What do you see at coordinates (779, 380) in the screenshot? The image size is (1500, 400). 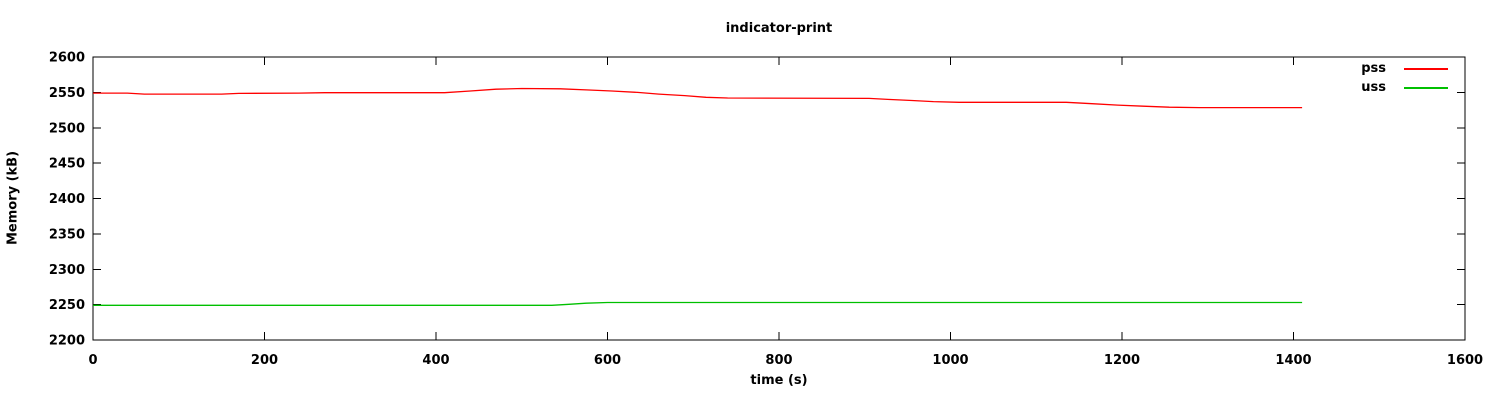 I see `x-axis-label: time (s)` at bounding box center [779, 380].